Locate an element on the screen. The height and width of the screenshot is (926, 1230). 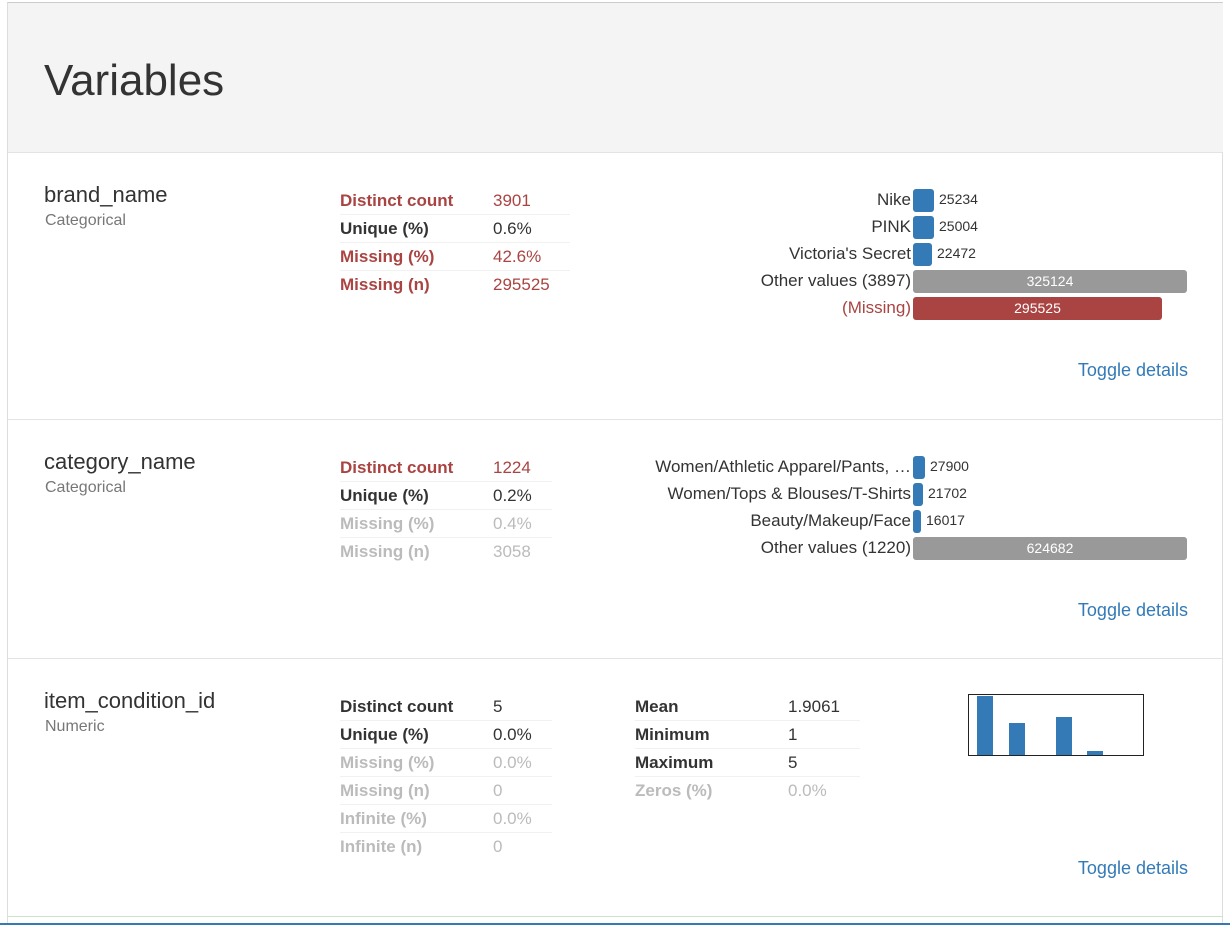
variable-name: category_name is located at coordinates (120, 461).